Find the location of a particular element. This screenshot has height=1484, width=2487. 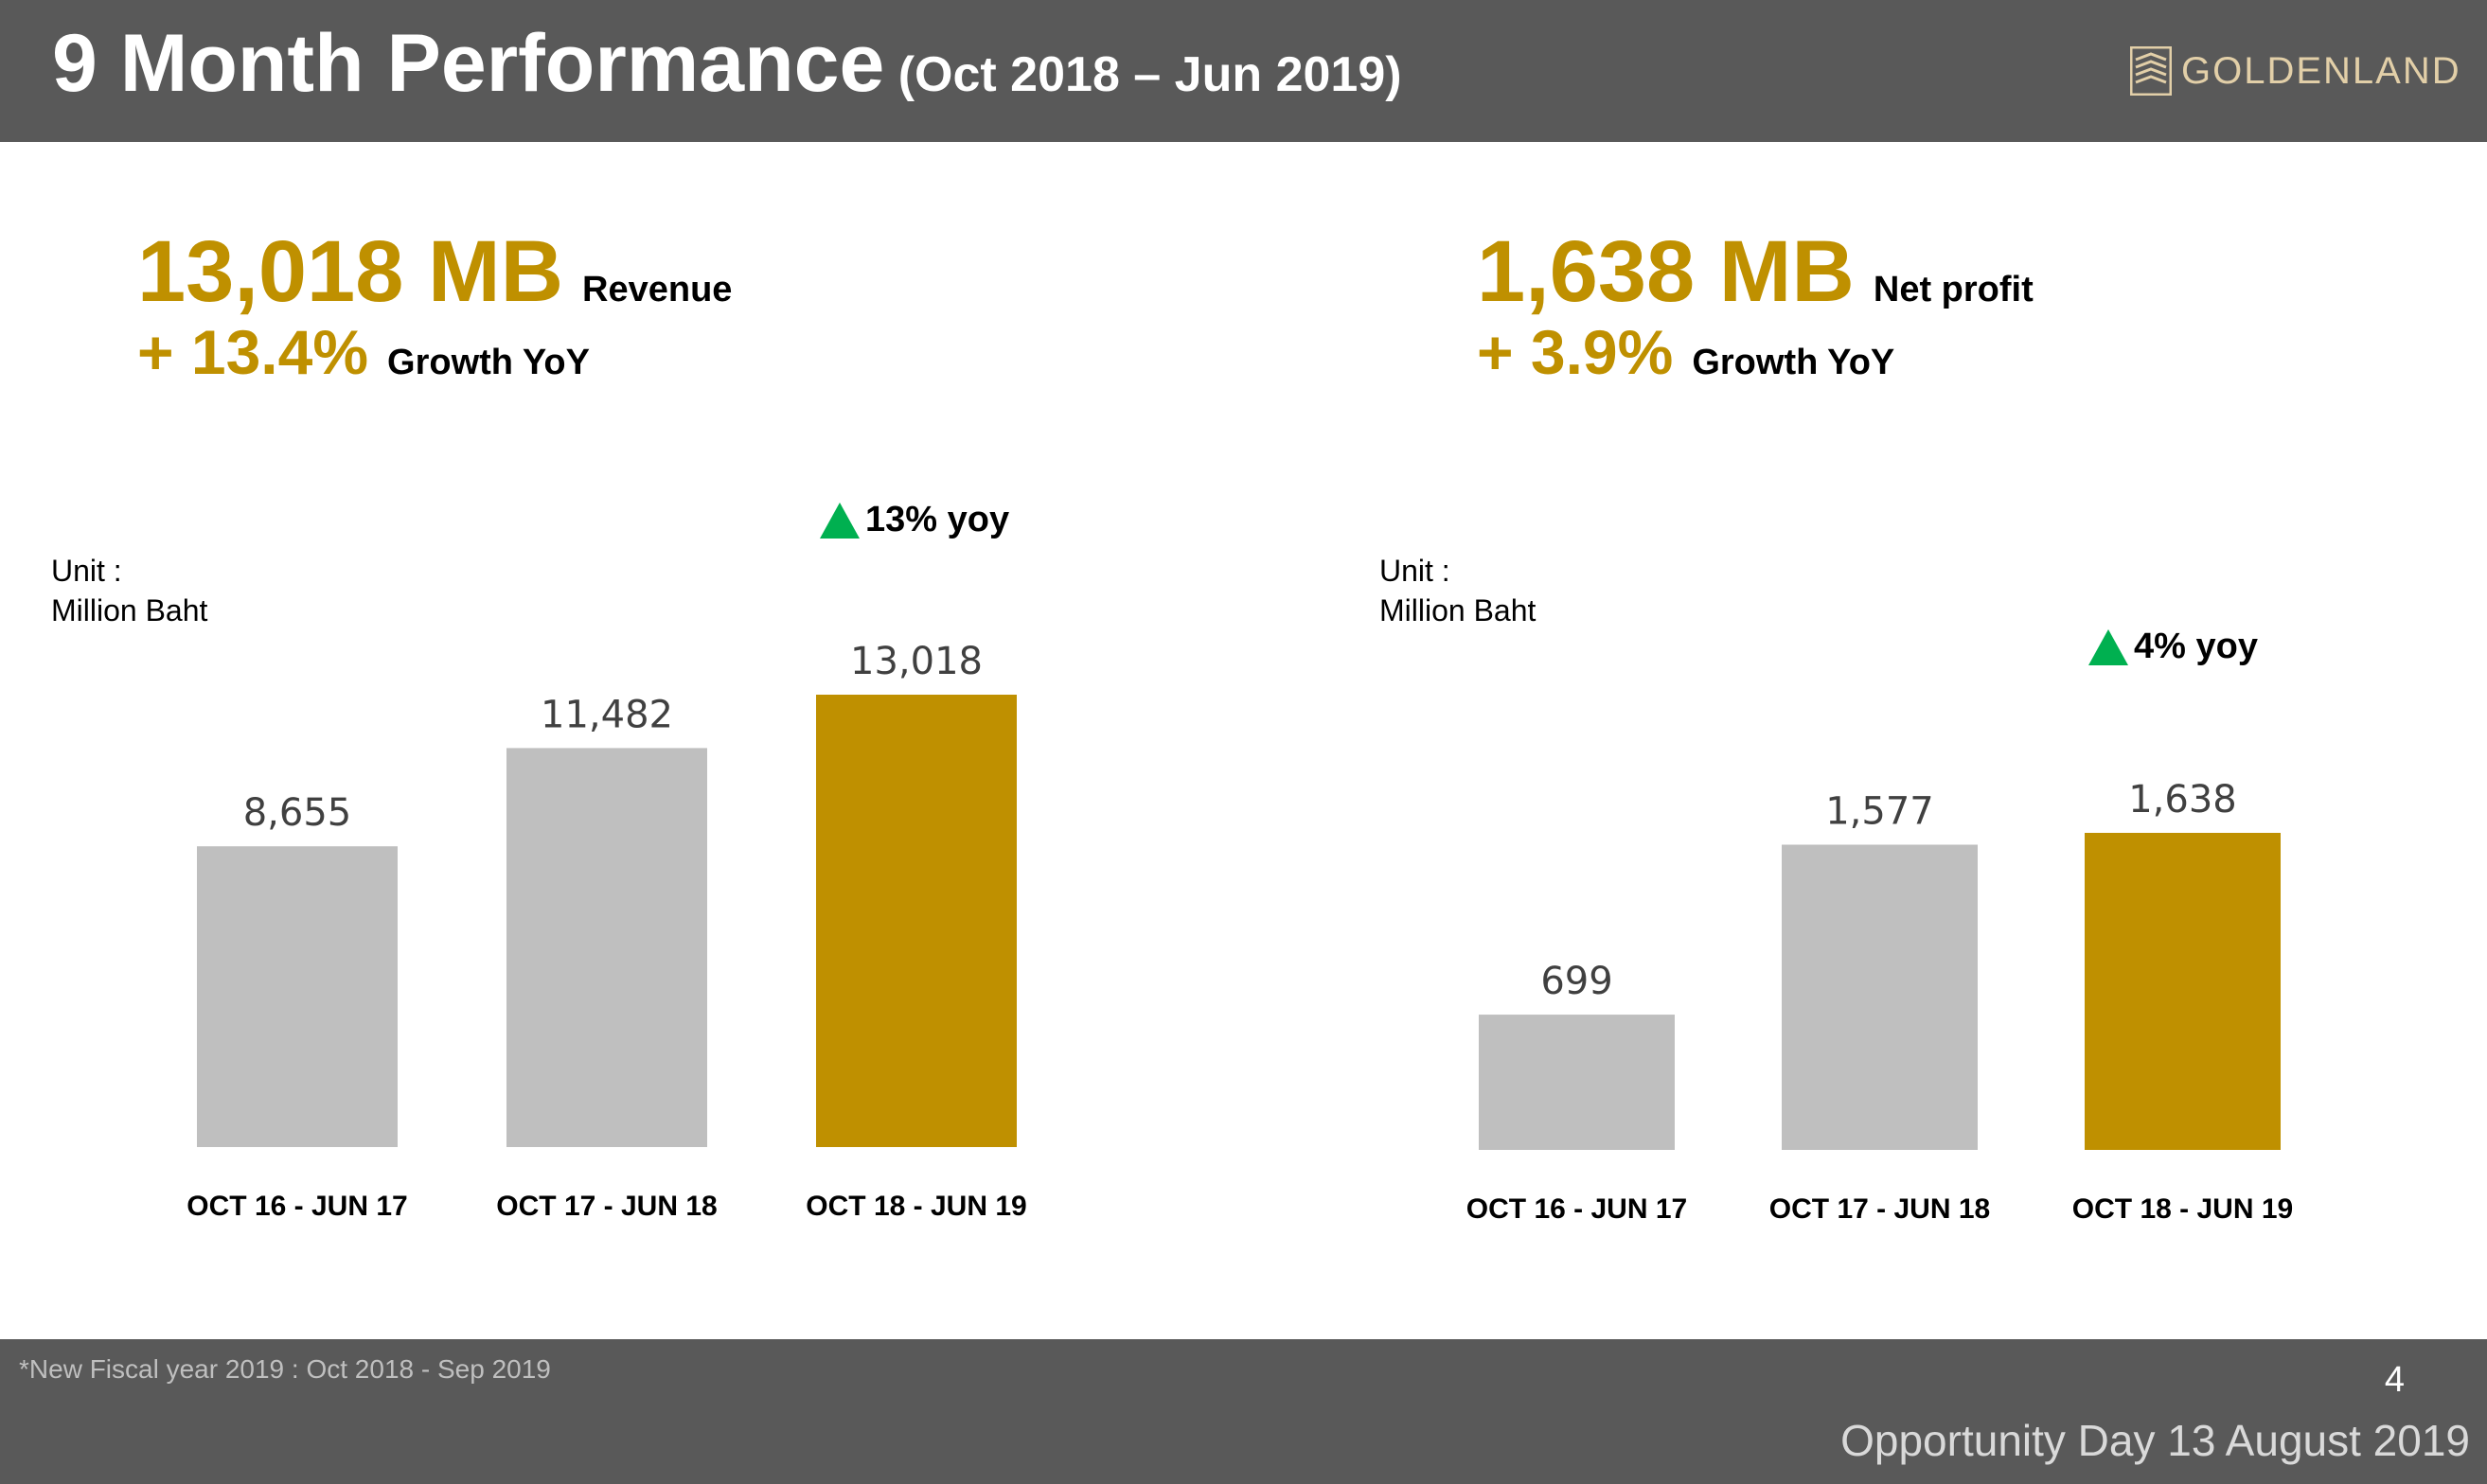

revenue-label: Revenue is located at coordinates (657, 289).